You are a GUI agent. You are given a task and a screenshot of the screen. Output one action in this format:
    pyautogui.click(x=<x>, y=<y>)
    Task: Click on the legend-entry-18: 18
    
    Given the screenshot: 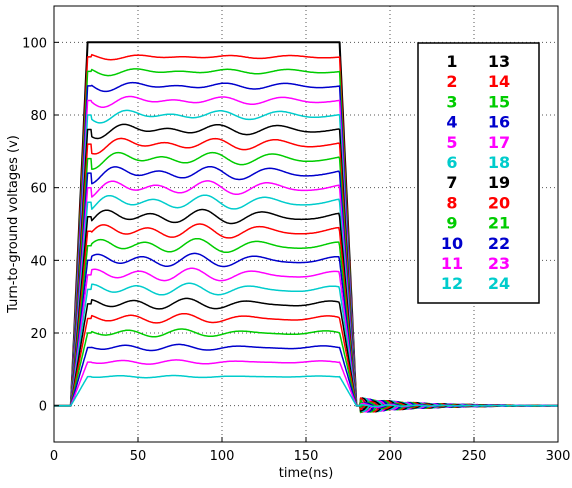 What is the action you would take?
    pyautogui.click(x=499, y=162)
    